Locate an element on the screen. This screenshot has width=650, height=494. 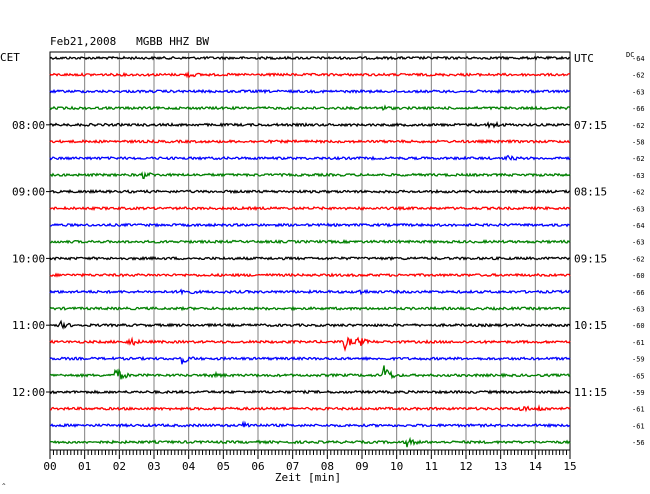
chart-title: Feb21,2008 MGBB HHZ BW is located at coordinates (129, 41).